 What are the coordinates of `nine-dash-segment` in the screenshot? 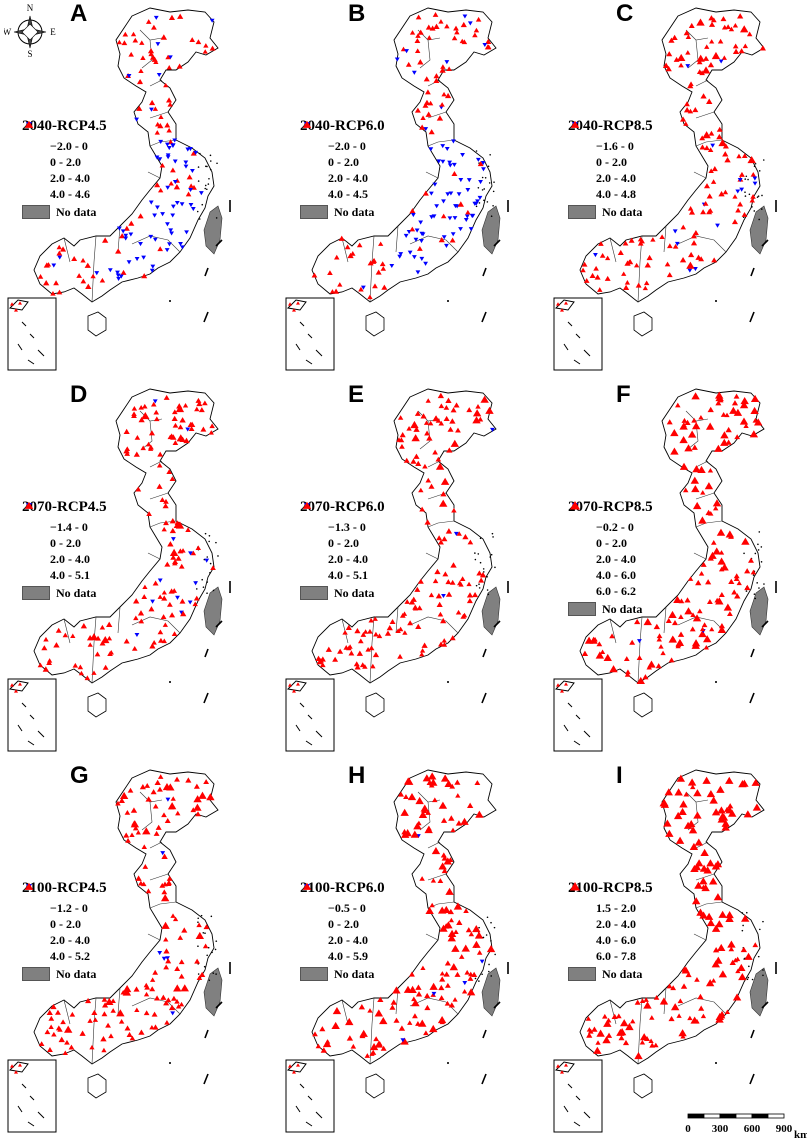 It's located at (206, 653).